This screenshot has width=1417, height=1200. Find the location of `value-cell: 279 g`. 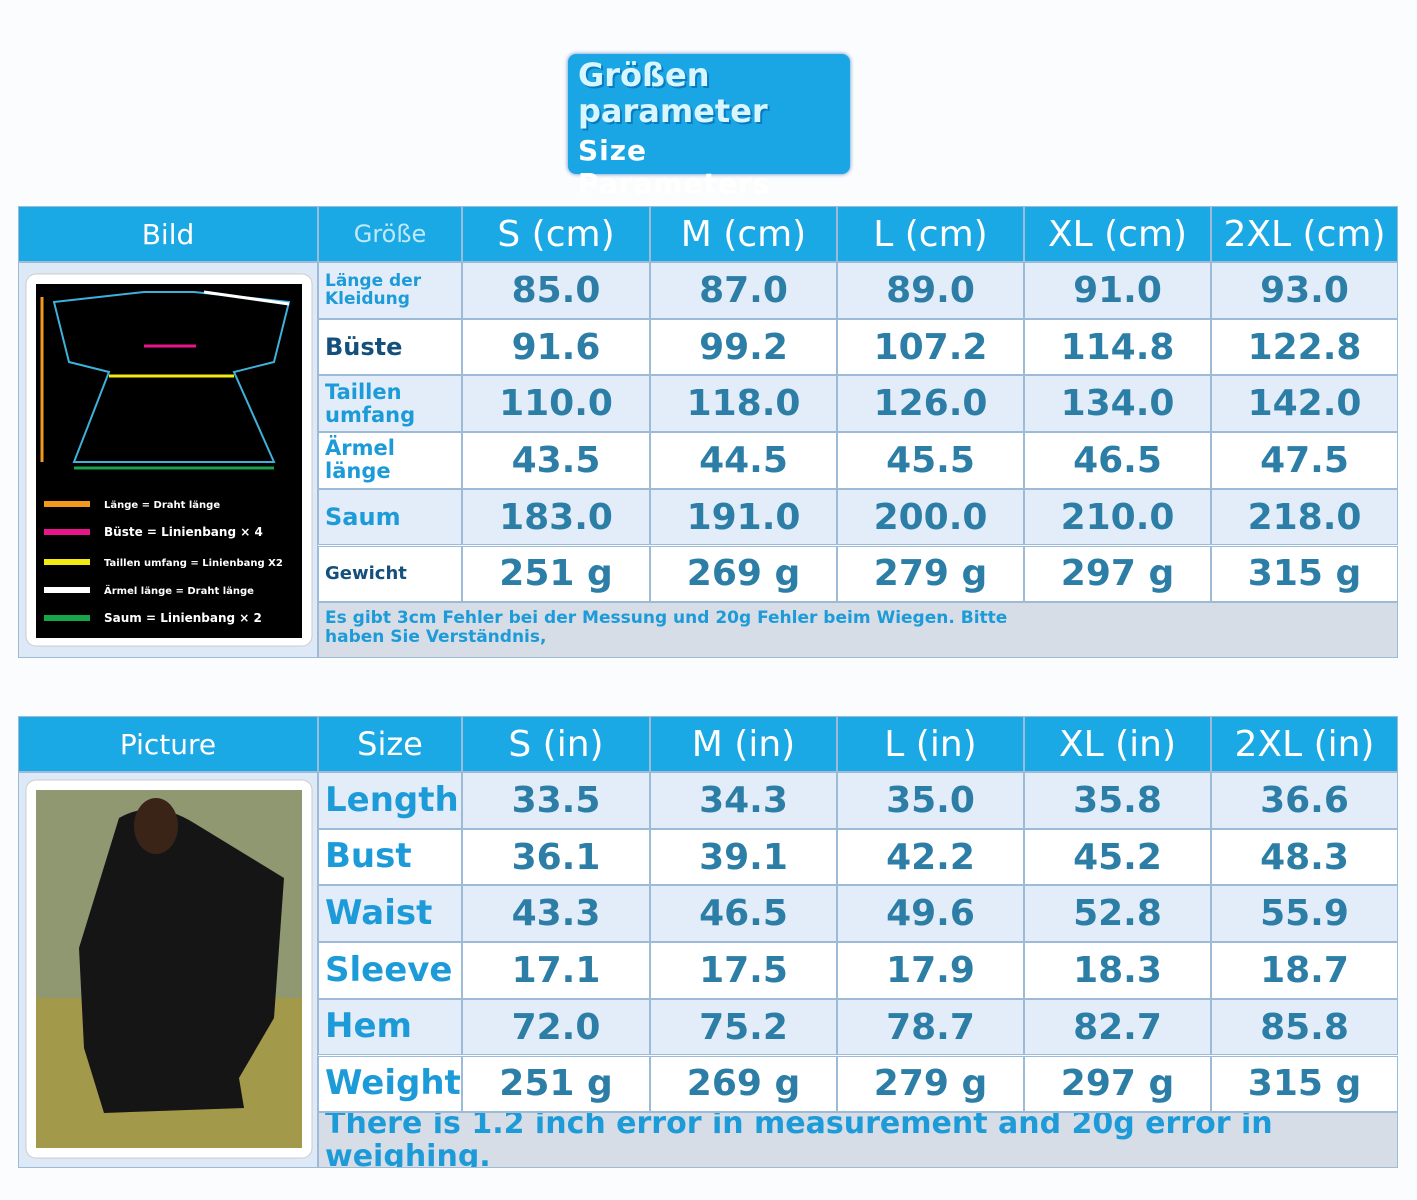

value-cell: 279 g is located at coordinates (930, 574).